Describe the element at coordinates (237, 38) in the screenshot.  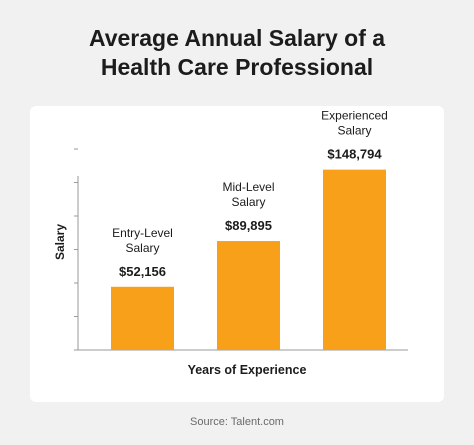
I see `chart-title-line-1: Average Annual Salary of a` at that location.